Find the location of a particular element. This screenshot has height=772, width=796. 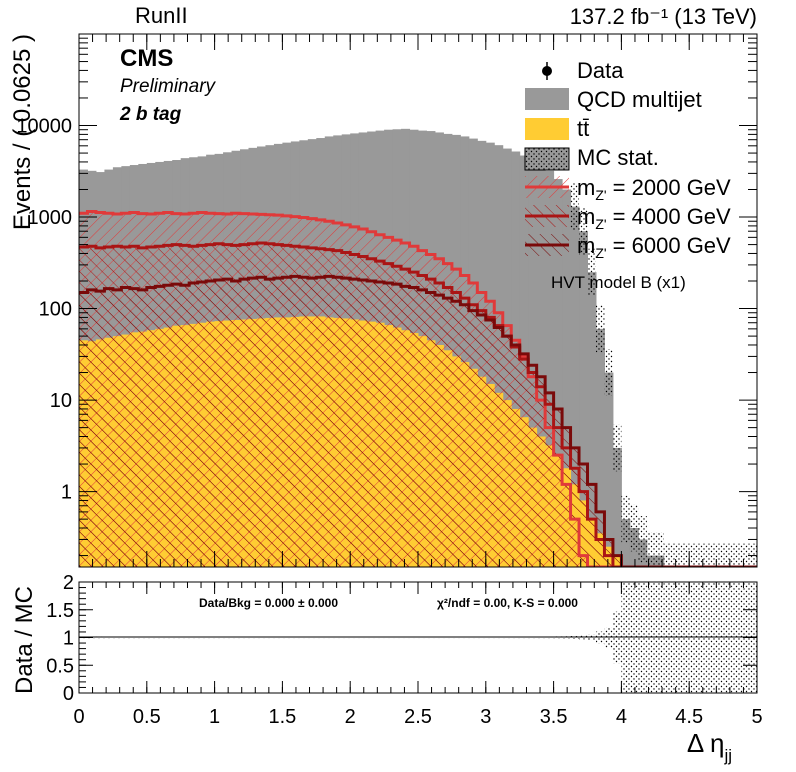

cms-label: CMS is located at coordinates (146, 58).